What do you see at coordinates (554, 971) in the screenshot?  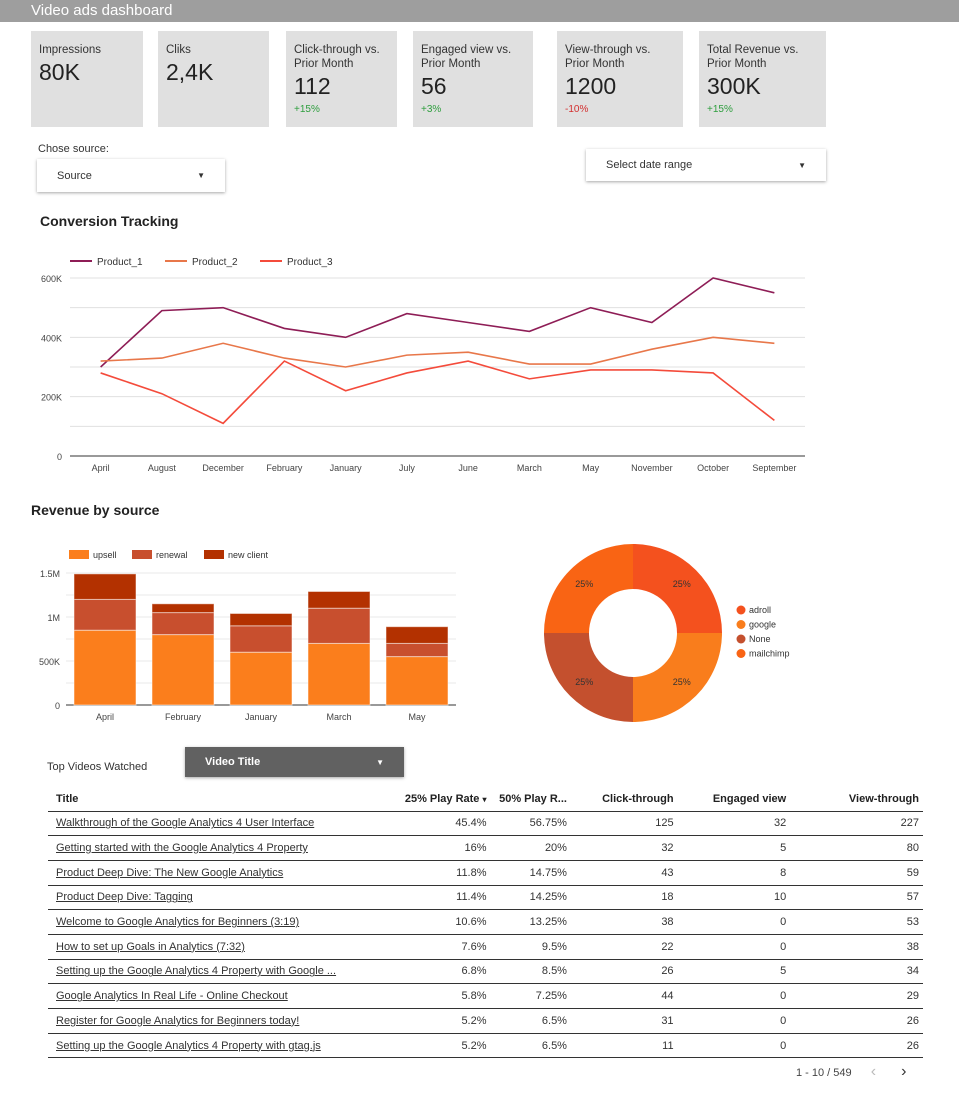 I see `cell-value: 8.5%` at bounding box center [554, 971].